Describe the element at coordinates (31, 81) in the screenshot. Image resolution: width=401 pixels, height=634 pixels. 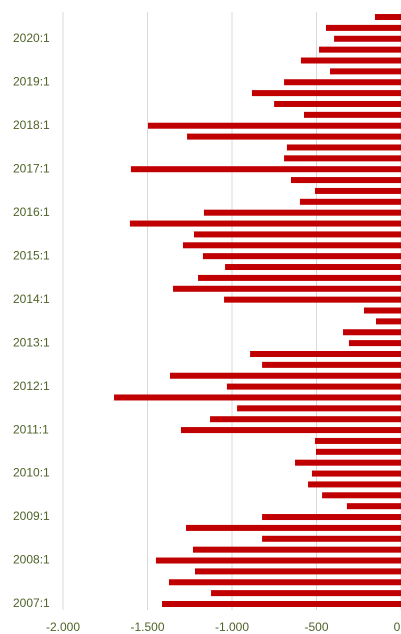
I see `y-tick-label: 2019:1` at that location.